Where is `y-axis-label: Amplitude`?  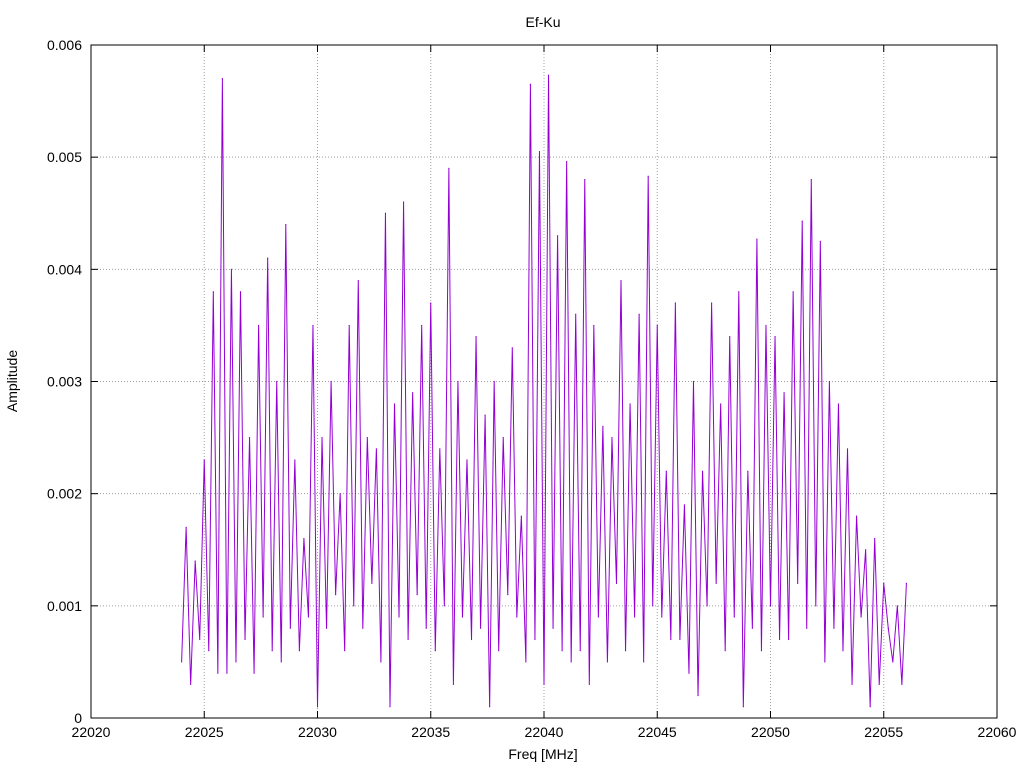
y-axis-label: Amplitude is located at coordinates (12, 381).